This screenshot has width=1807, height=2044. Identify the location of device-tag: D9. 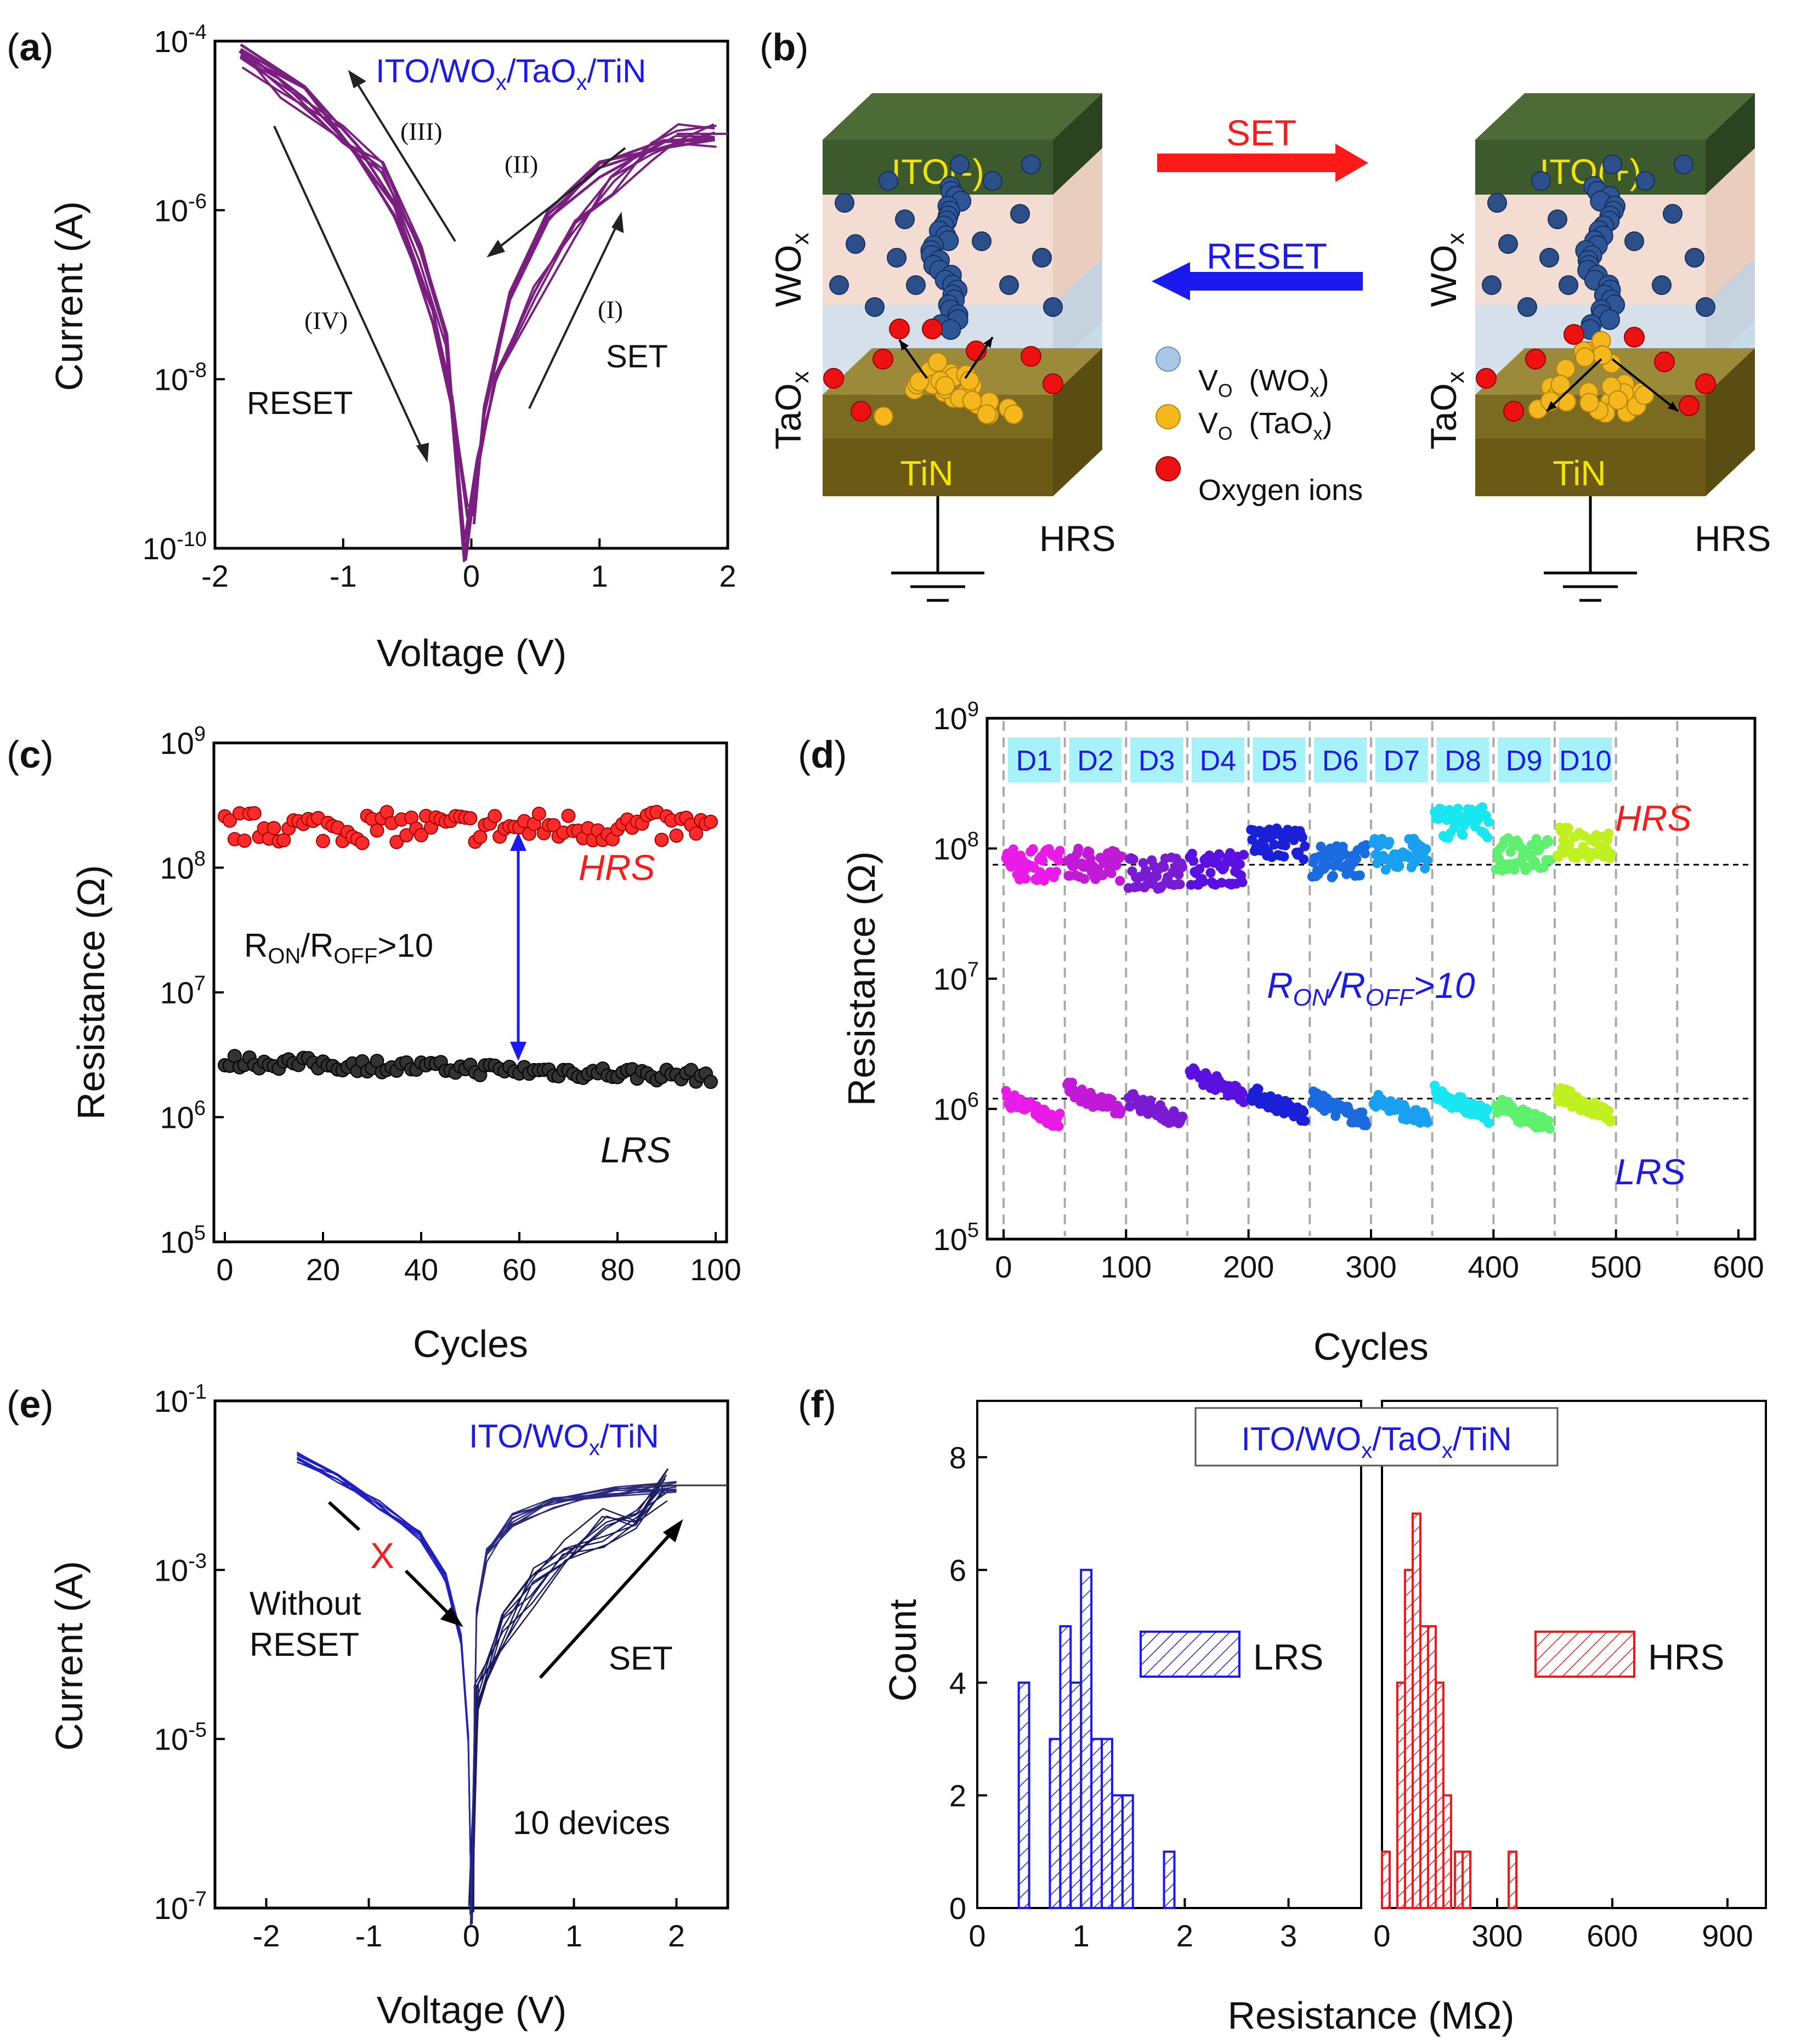
(1524, 761).